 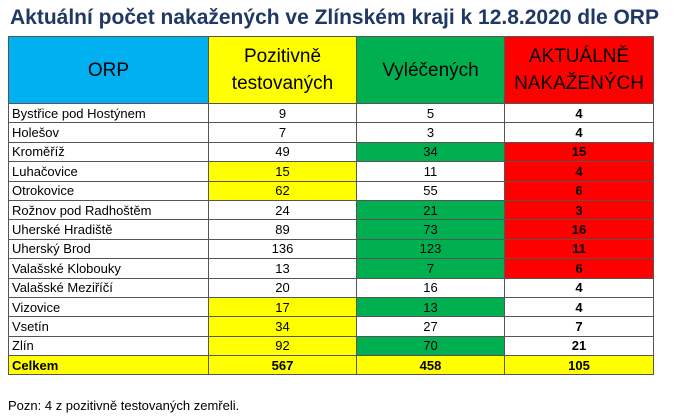 I want to click on table-row: Otrokovice 62 55 6, so click(x=331, y=190).